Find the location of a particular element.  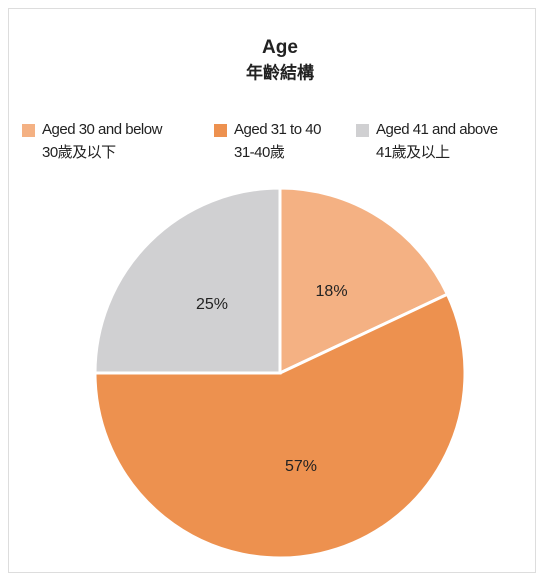

legend-label: Aged 30 and below is located at coordinates (102, 129).